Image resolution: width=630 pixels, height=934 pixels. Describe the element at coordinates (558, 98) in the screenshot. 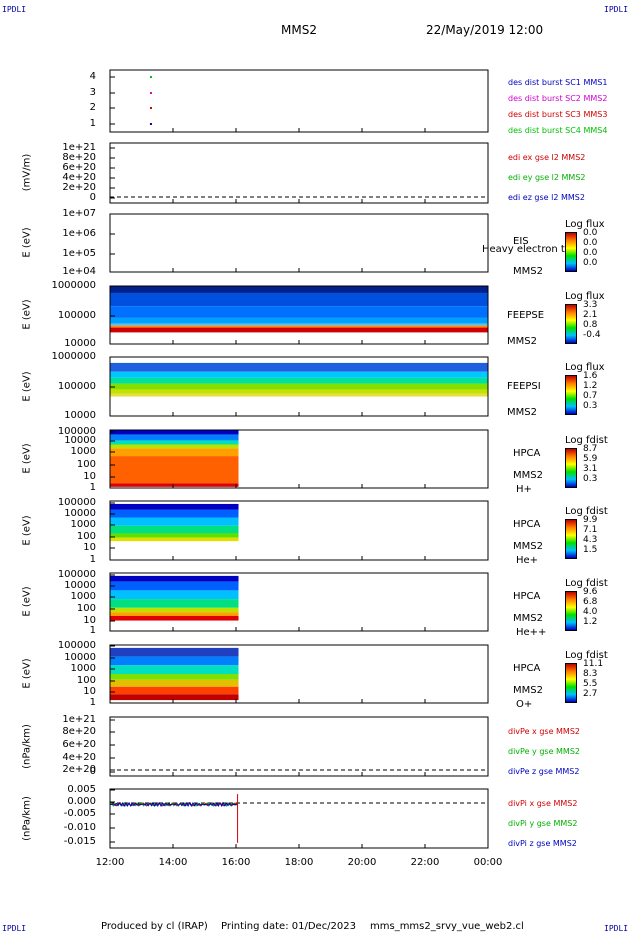

I see `legend-entry: des dist burst SC2 MMS2` at that location.